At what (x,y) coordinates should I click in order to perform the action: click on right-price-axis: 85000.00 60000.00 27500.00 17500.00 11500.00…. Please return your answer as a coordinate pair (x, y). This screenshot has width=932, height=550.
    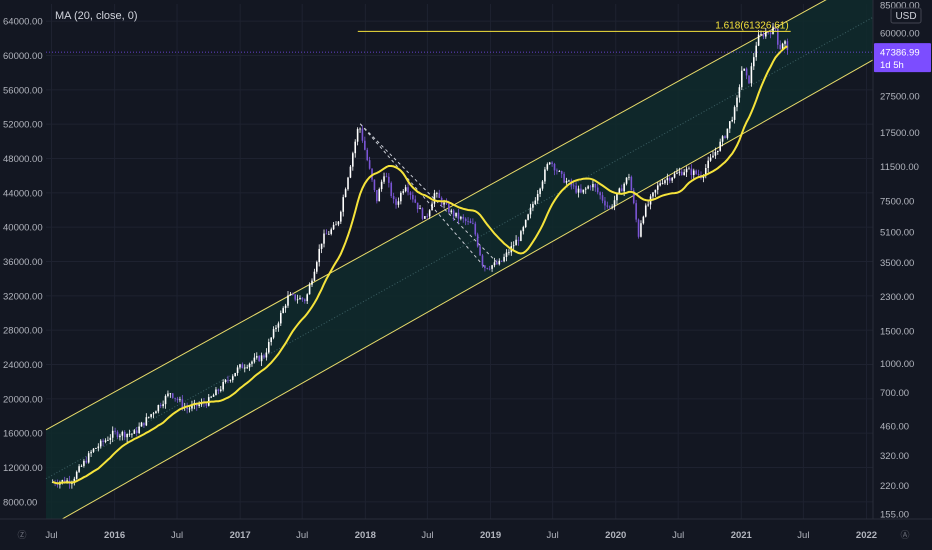
    Looking at the image, I should click on (902, 275).